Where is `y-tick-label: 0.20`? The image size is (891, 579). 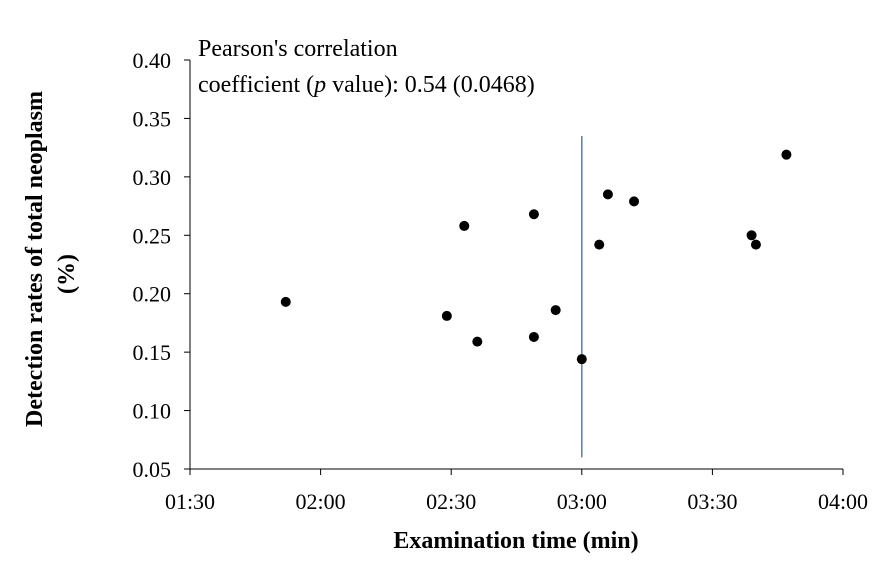 y-tick-label: 0.20 is located at coordinates (152, 294).